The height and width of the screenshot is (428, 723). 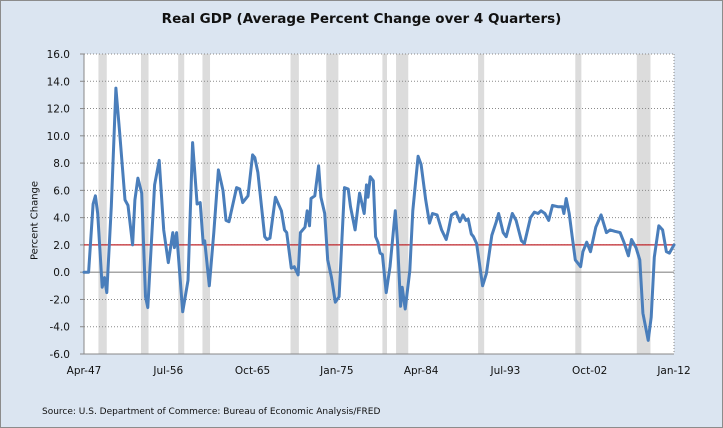 What do you see at coordinates (252, 371) in the screenshot?
I see `x-tick-label: Oct-65` at bounding box center [252, 371].